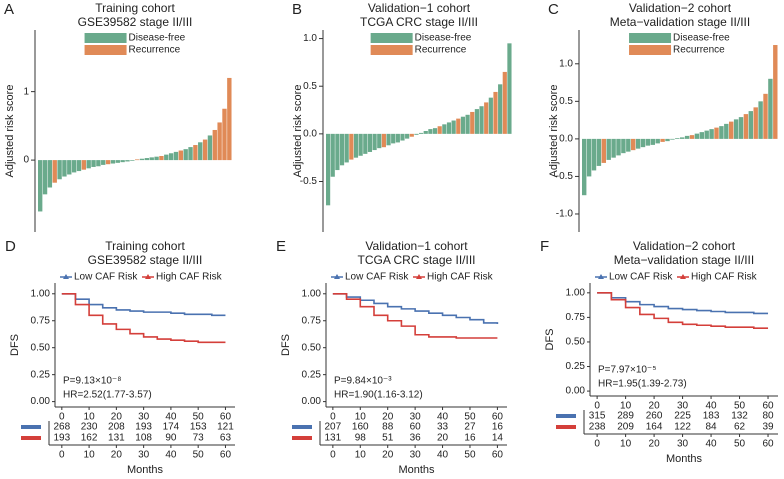 This screenshot has height=479, width=784. What do you see at coordinates (171, 438) in the screenshot?
I see `at-risk-count: 90` at bounding box center [171, 438].